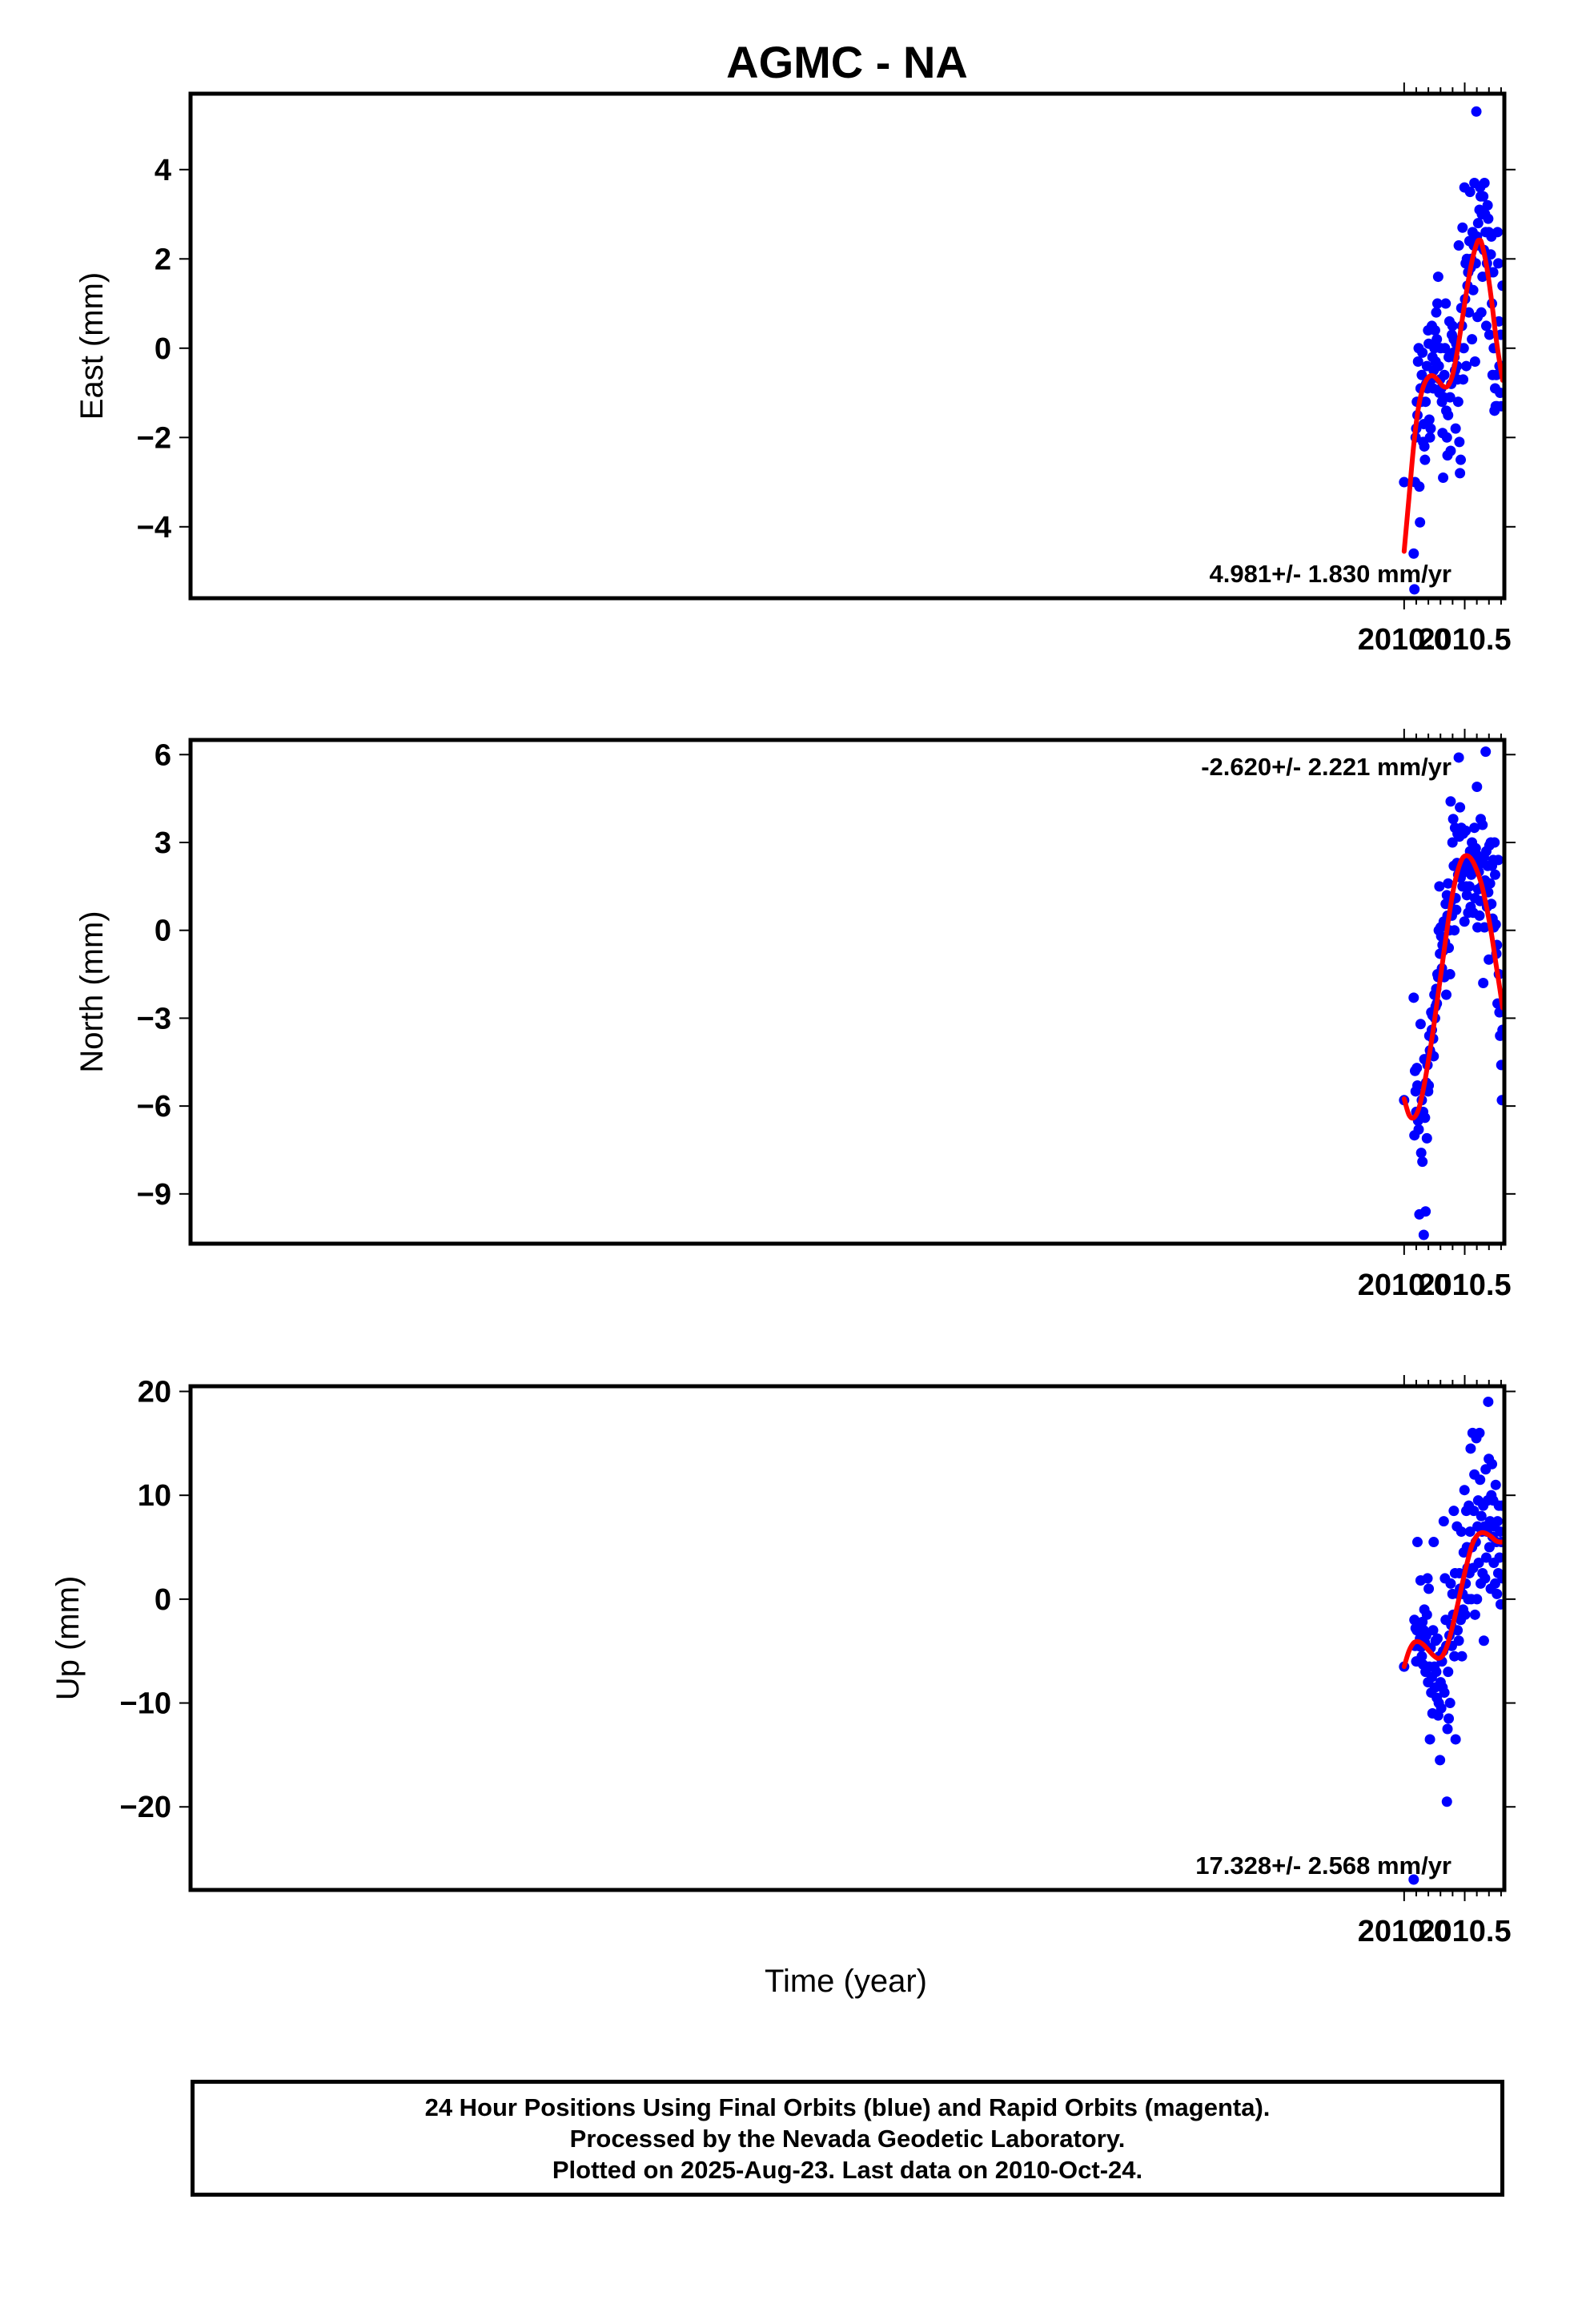 The height and width of the screenshot is (2324, 1582). I want to click on y-tick-label: −3, so click(154, 1018).